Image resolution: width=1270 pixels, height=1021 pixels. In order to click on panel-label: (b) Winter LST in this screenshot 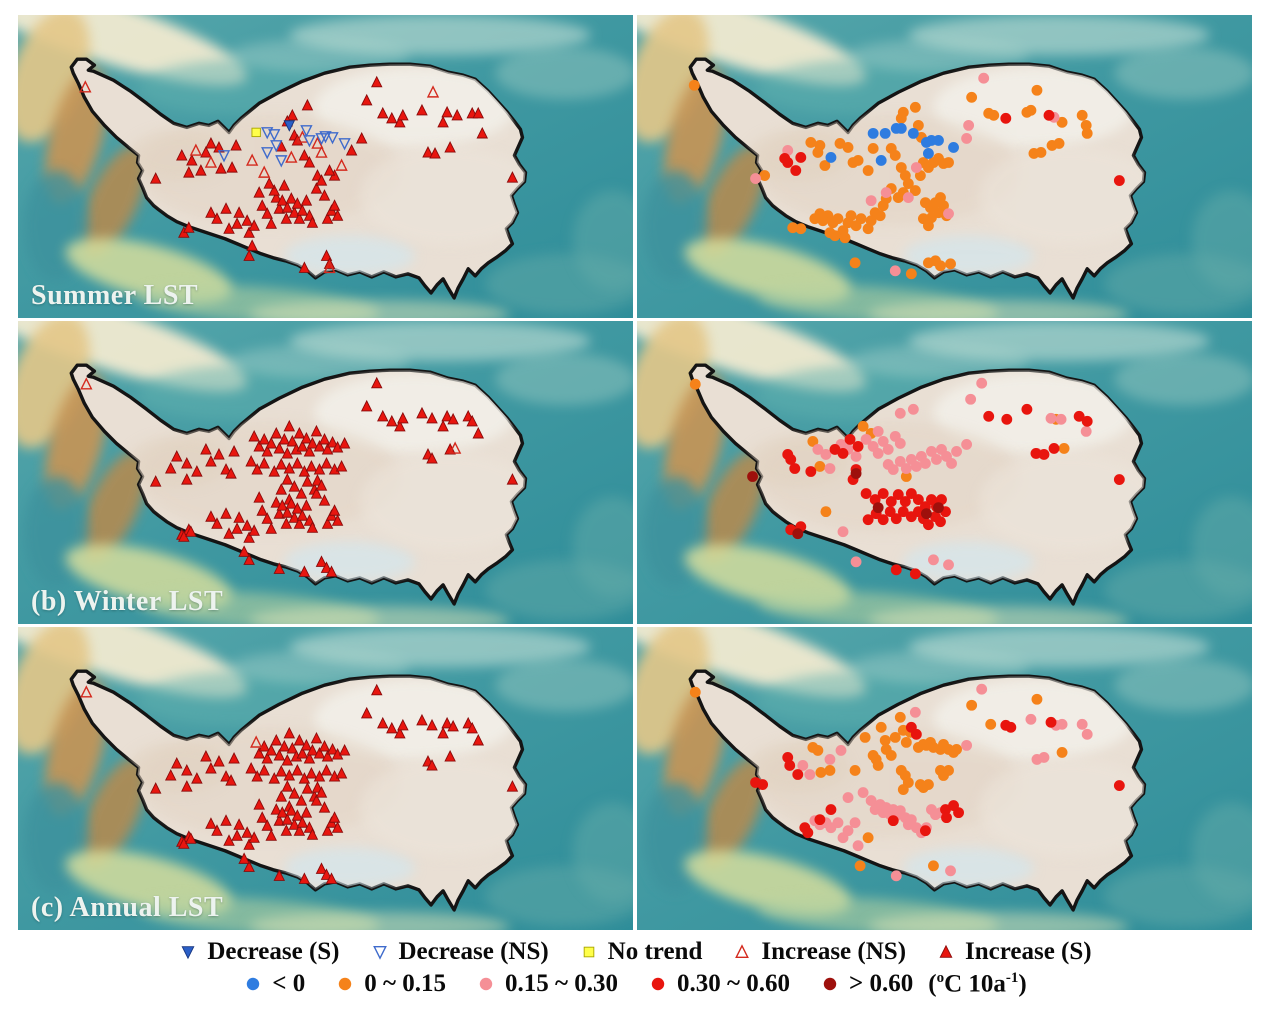, I will do `click(127, 601)`.